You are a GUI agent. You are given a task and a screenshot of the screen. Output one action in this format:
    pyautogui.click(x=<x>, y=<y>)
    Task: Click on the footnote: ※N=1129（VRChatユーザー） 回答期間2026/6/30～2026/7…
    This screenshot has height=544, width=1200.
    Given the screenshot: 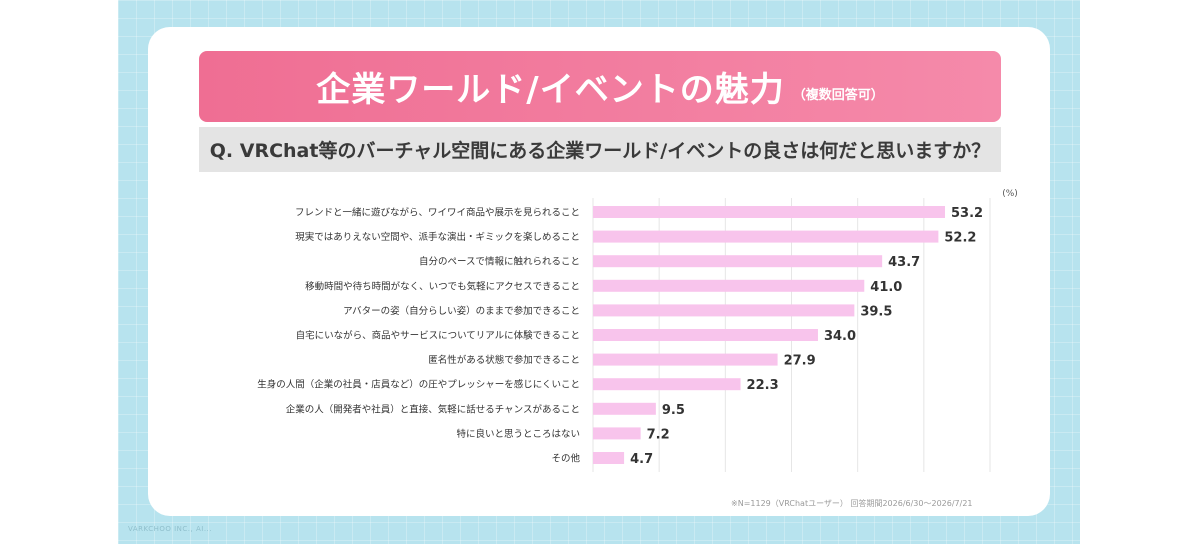 What is the action you would take?
    pyautogui.click(x=852, y=503)
    